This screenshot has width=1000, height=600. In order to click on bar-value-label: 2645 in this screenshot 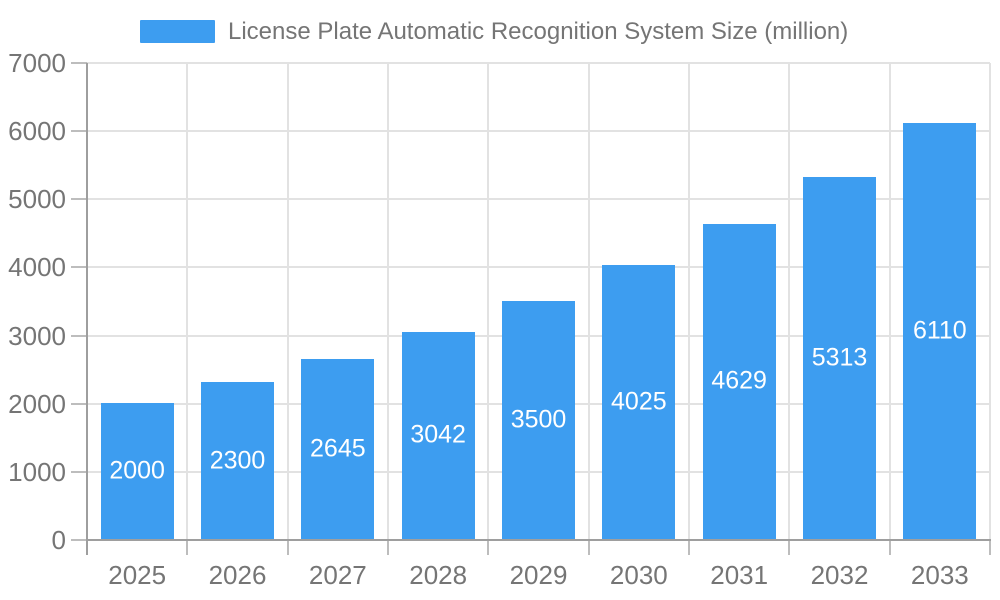, I will do `click(338, 448)`.